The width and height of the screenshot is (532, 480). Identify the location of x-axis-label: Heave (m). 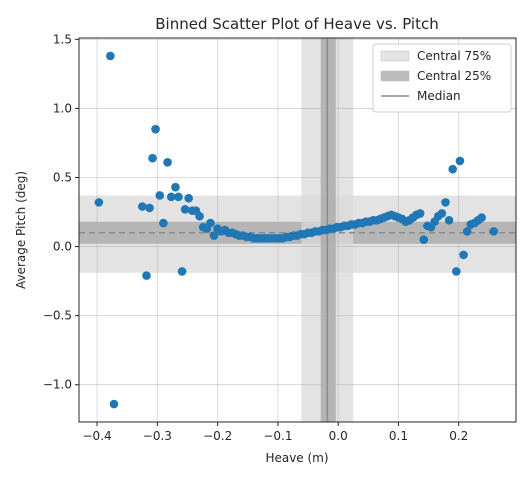
(296, 458).